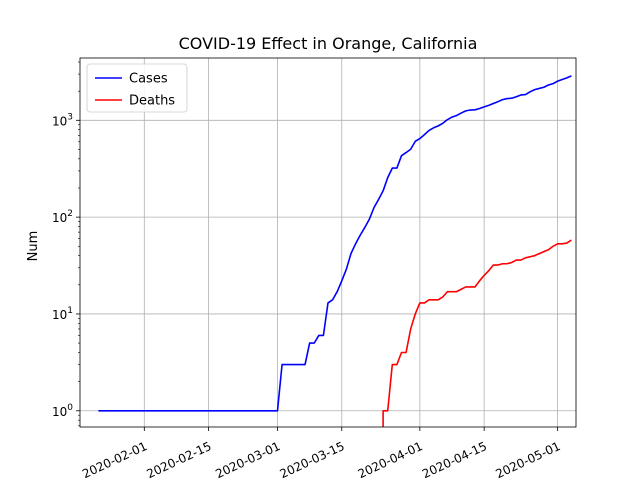 The width and height of the screenshot is (640, 480). Describe the element at coordinates (328, 43) in the screenshot. I see `chart-title: COVID-19 Effect in Orange, California` at that location.